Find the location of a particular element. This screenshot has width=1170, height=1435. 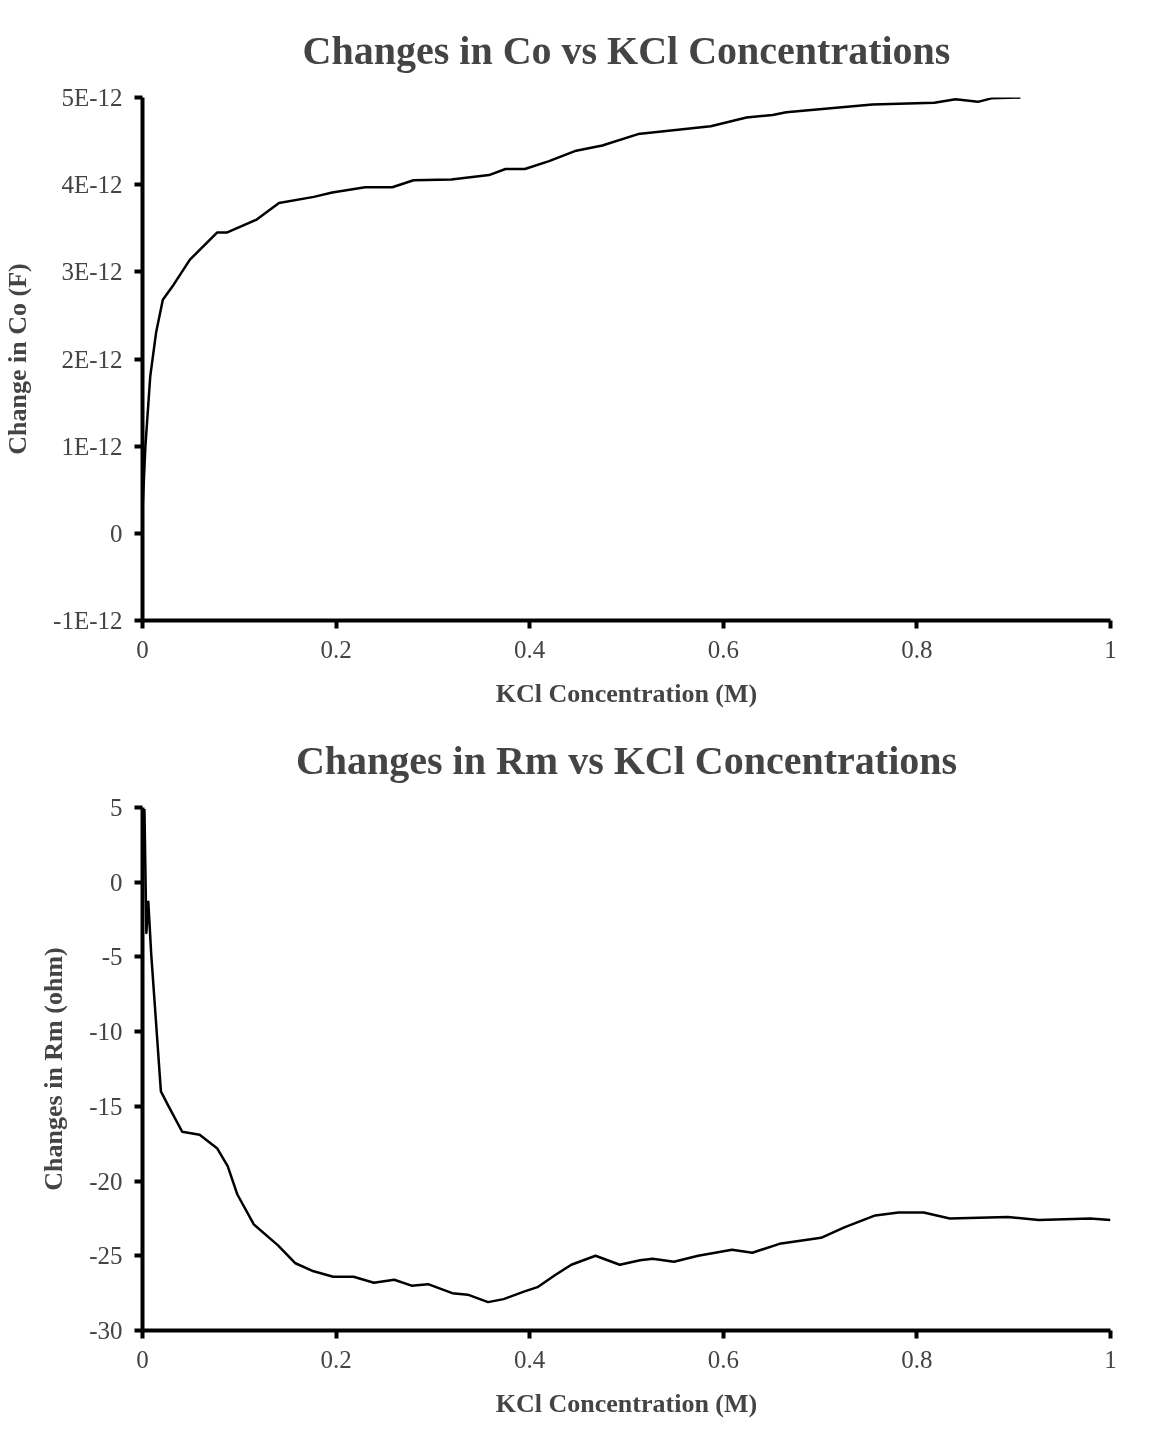

y-axis-title: Change in Co (F) is located at coordinates (18, 359).